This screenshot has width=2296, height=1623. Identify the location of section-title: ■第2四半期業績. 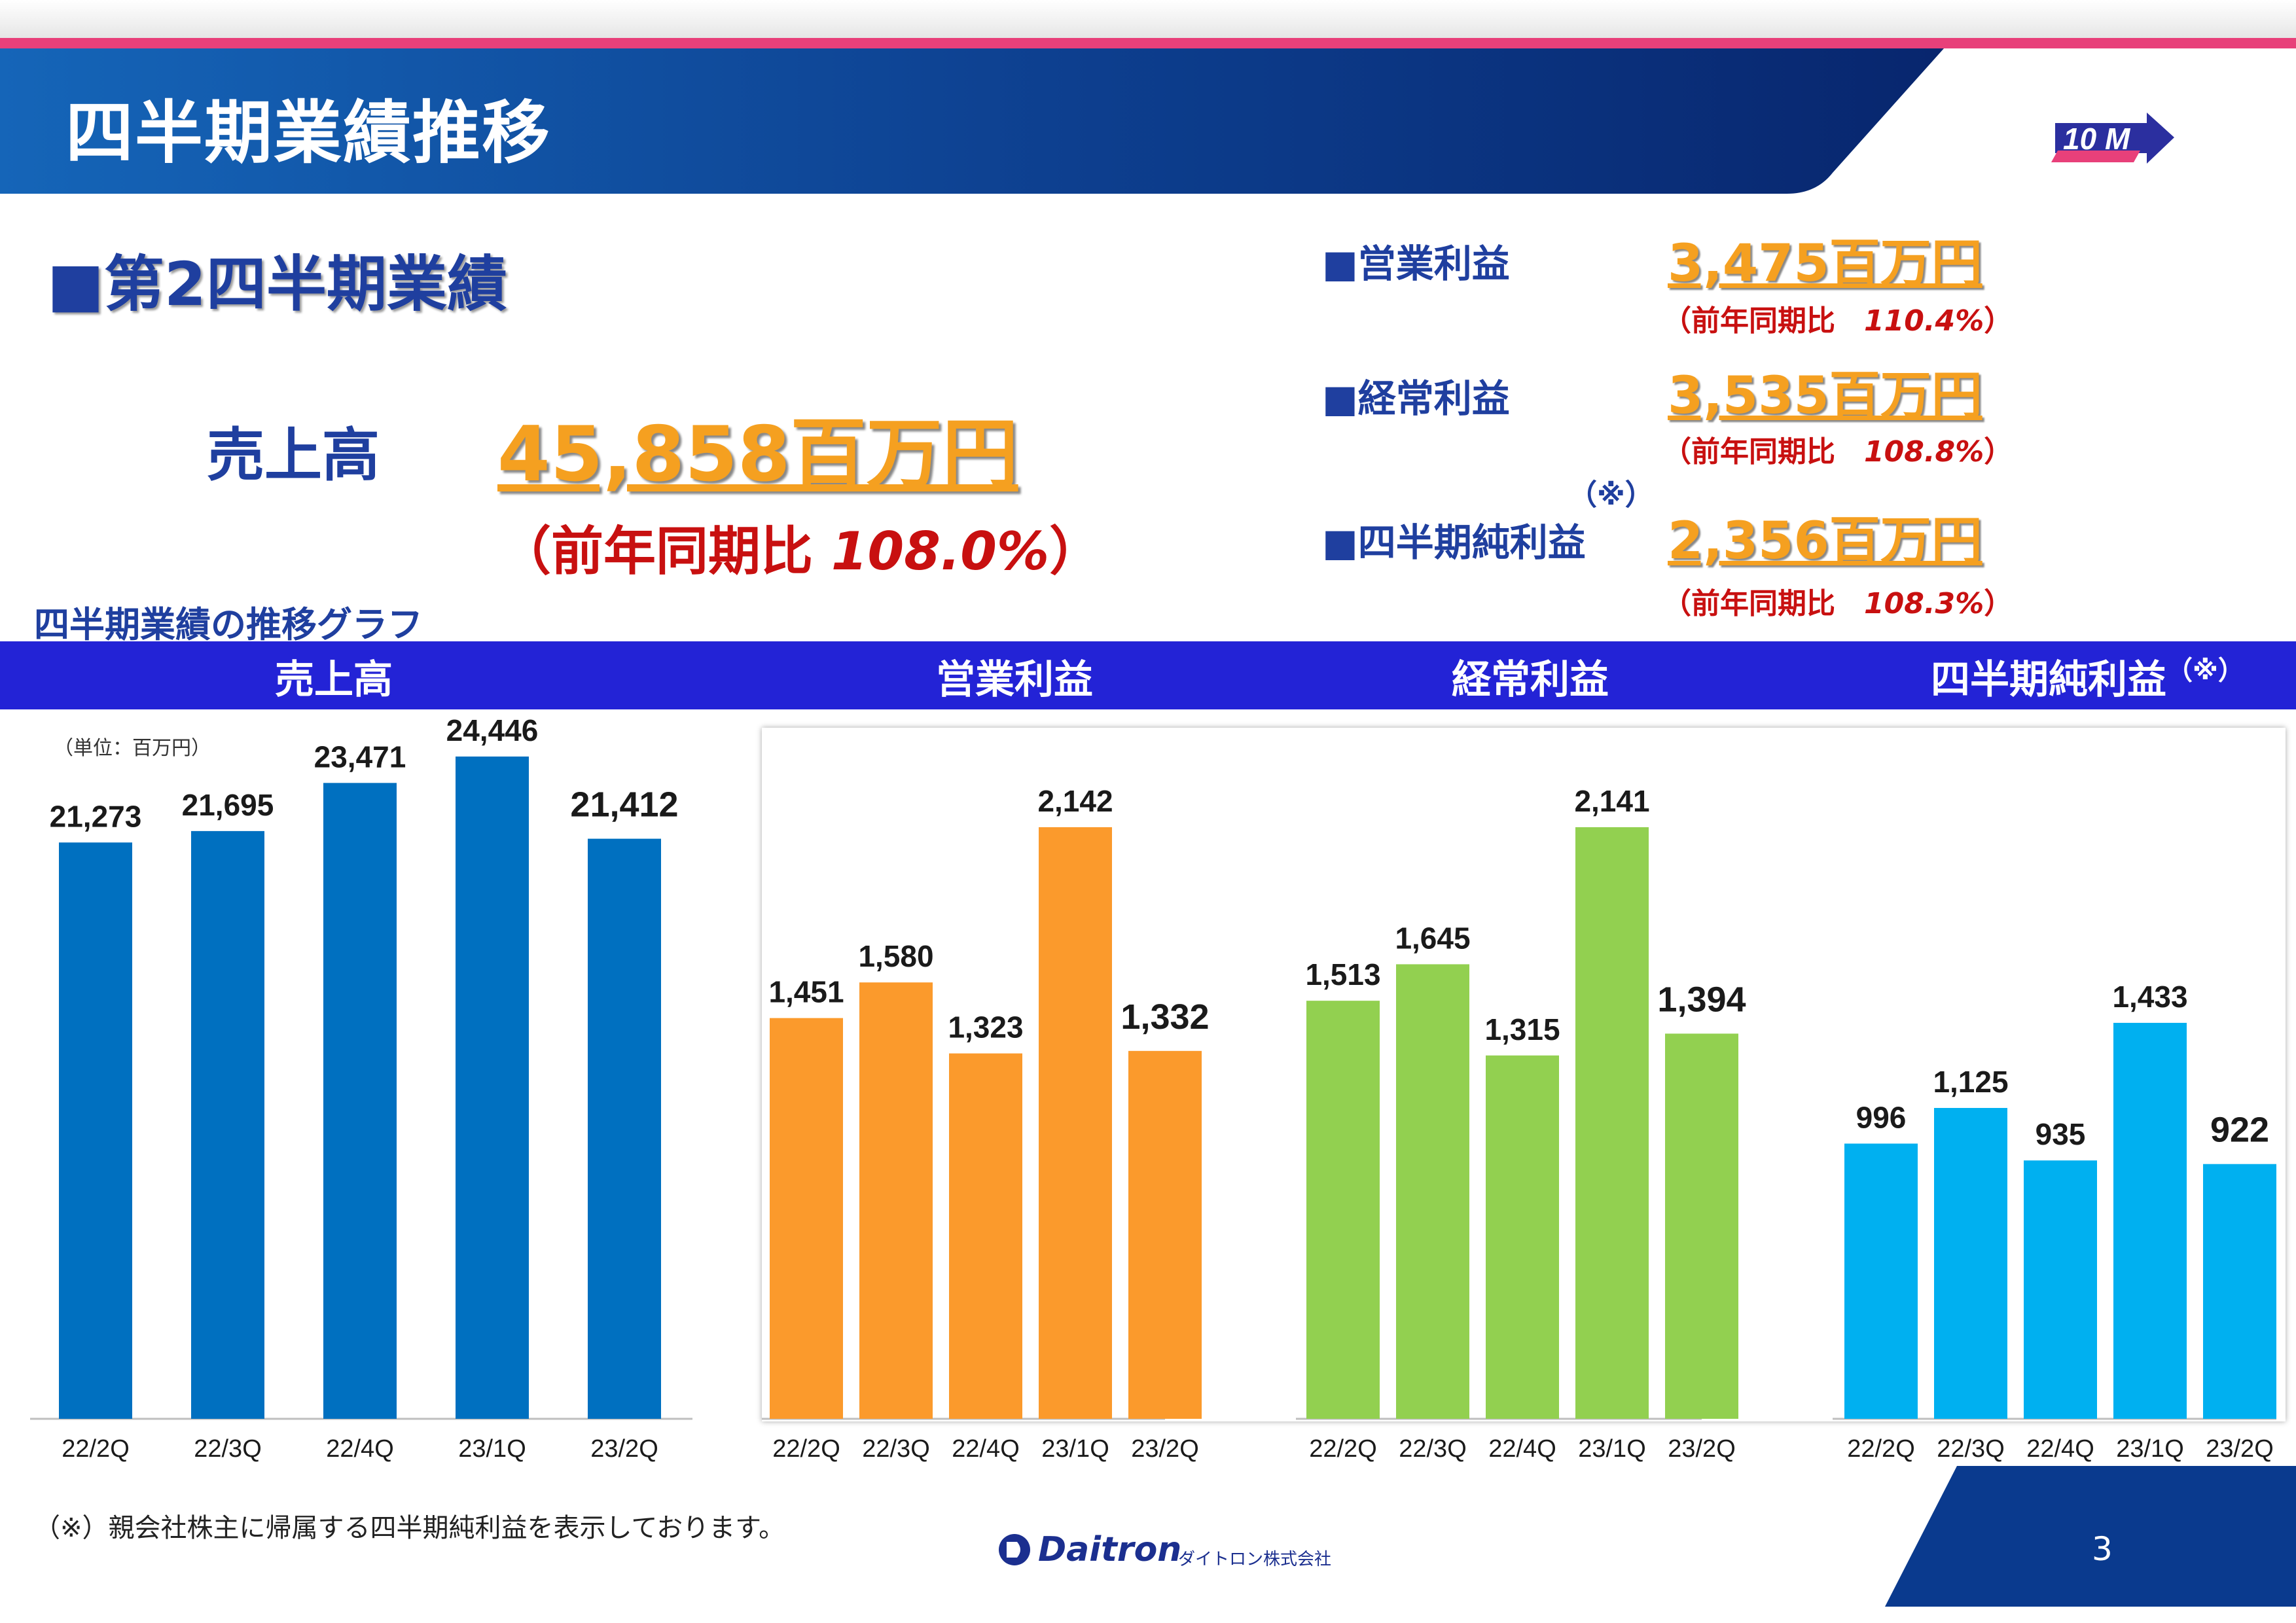
(277, 284).